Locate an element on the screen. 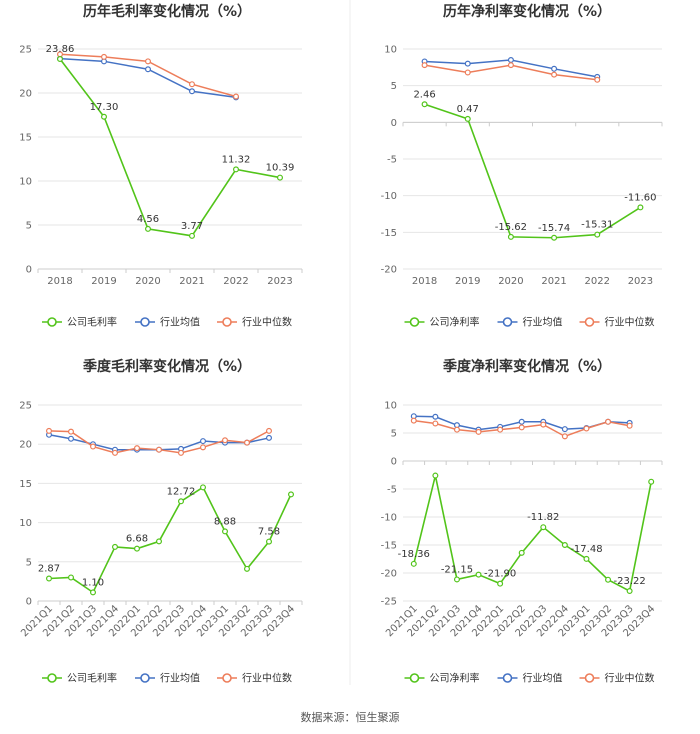  data-label: 23.86 is located at coordinates (60, 49).